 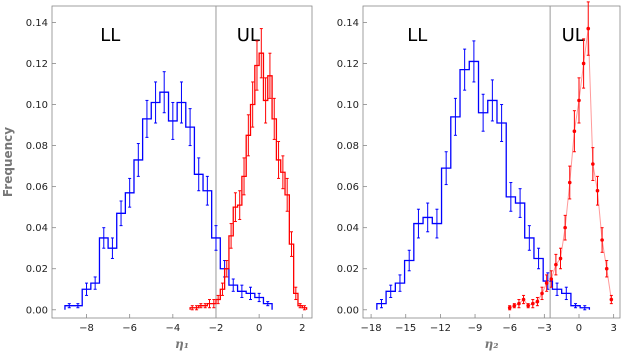 What do you see at coordinates (172, 328) in the screenshot?
I see `x-tick-label: −4` at bounding box center [172, 328].